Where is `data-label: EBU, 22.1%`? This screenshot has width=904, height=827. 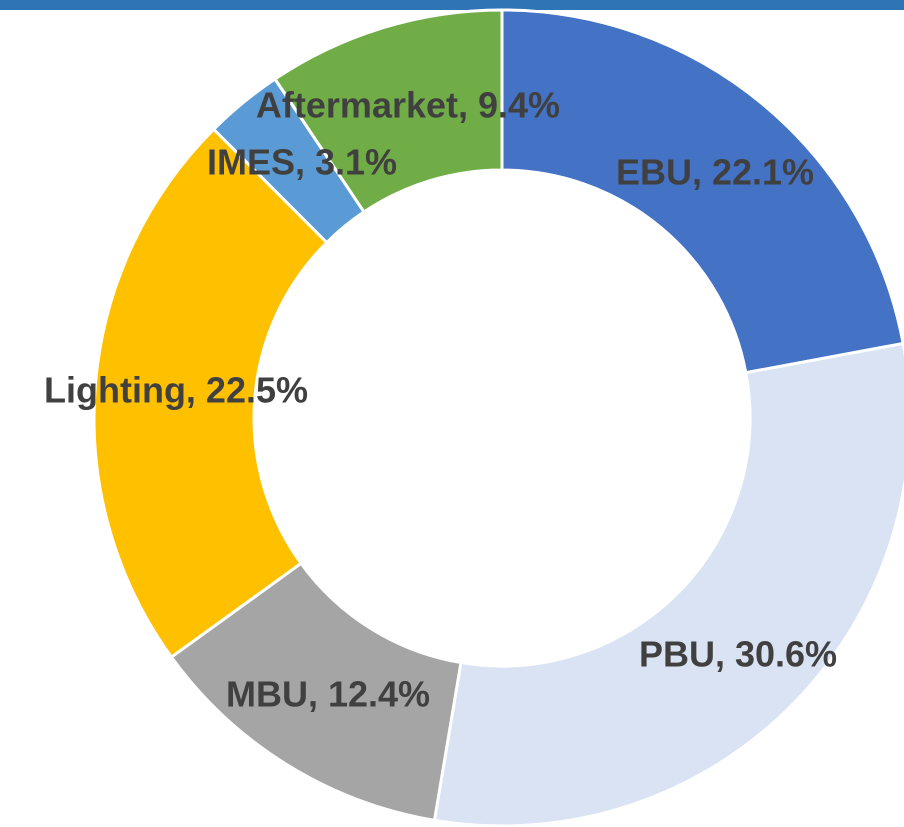 data-label: EBU, 22.1% is located at coordinates (715, 172).